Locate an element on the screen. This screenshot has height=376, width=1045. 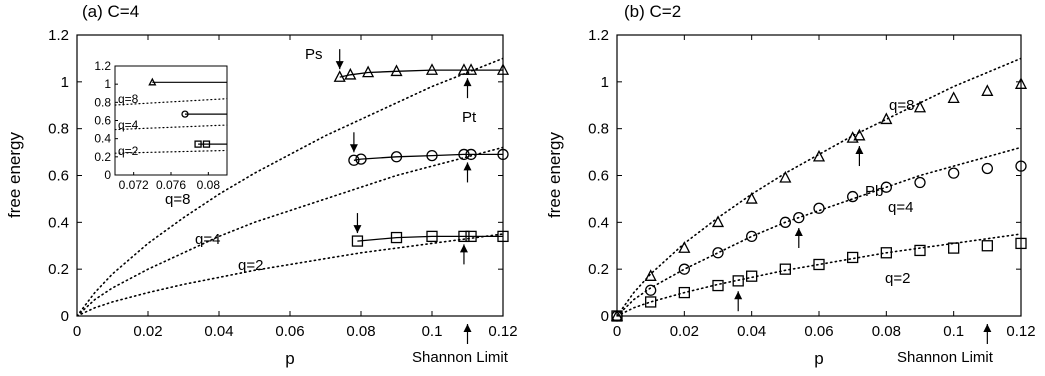
panel-b-arrows is located at coordinates (863, 245).